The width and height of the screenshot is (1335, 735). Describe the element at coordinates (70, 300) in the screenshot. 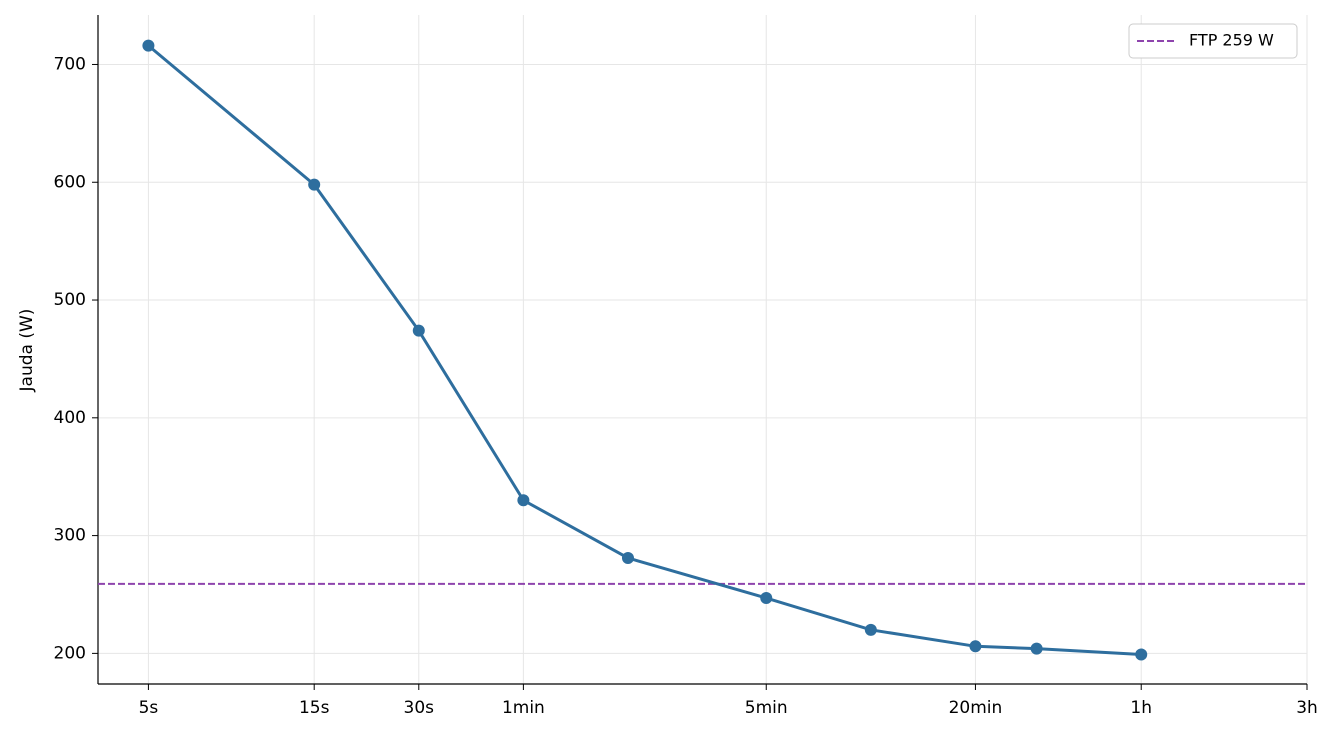

I see `y-tick-label: 500` at that location.